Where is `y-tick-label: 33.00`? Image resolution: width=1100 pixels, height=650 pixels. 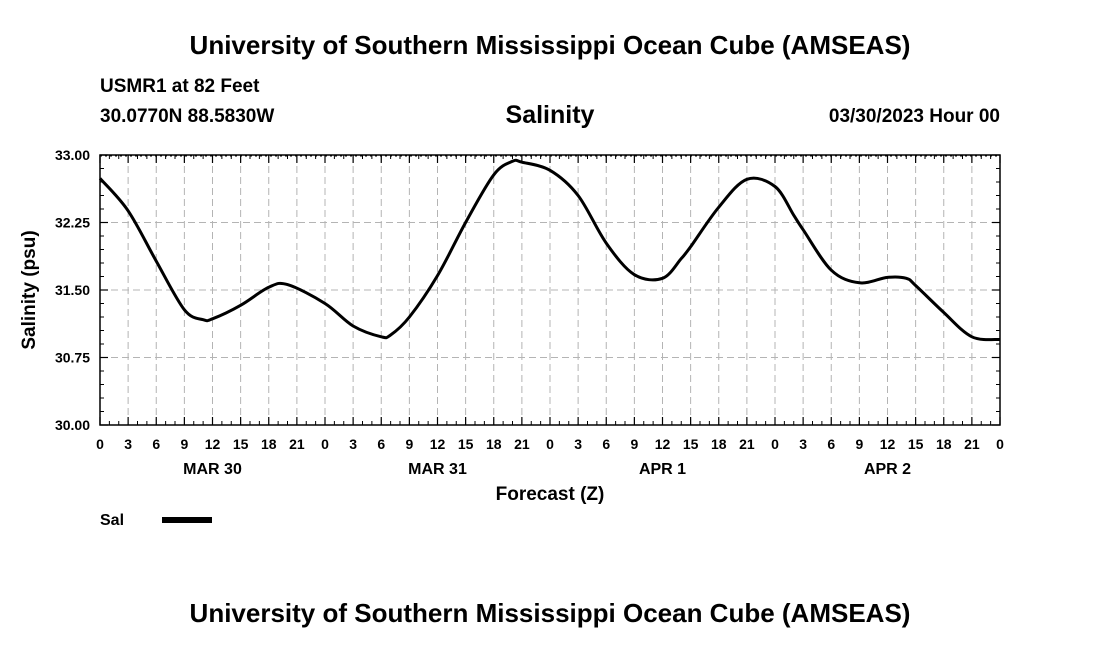 y-tick-label: 33.00 is located at coordinates (72, 155).